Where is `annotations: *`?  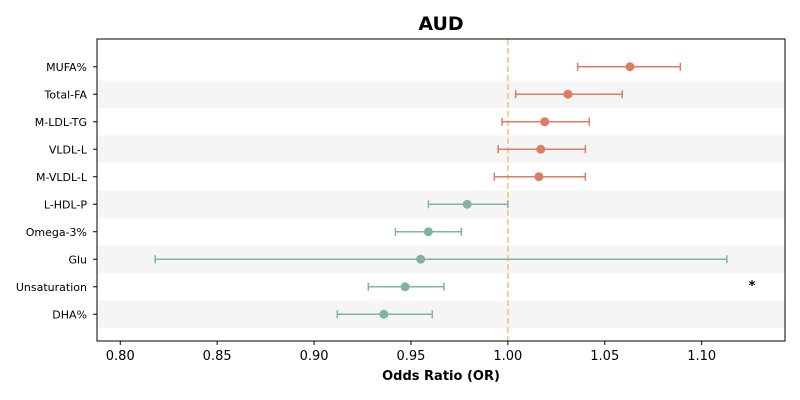 annotations: * is located at coordinates (752, 286).